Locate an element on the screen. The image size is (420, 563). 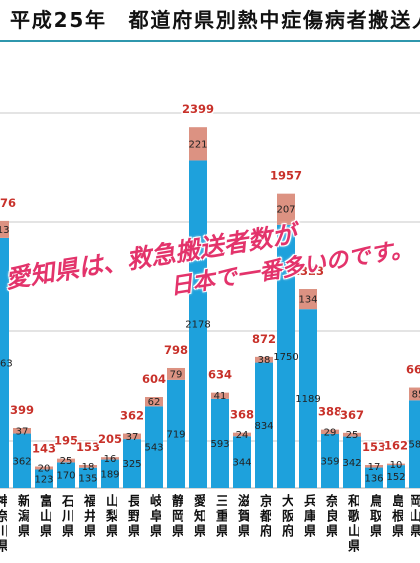
segment-value-label: 152 is located at coordinates (395, 477).